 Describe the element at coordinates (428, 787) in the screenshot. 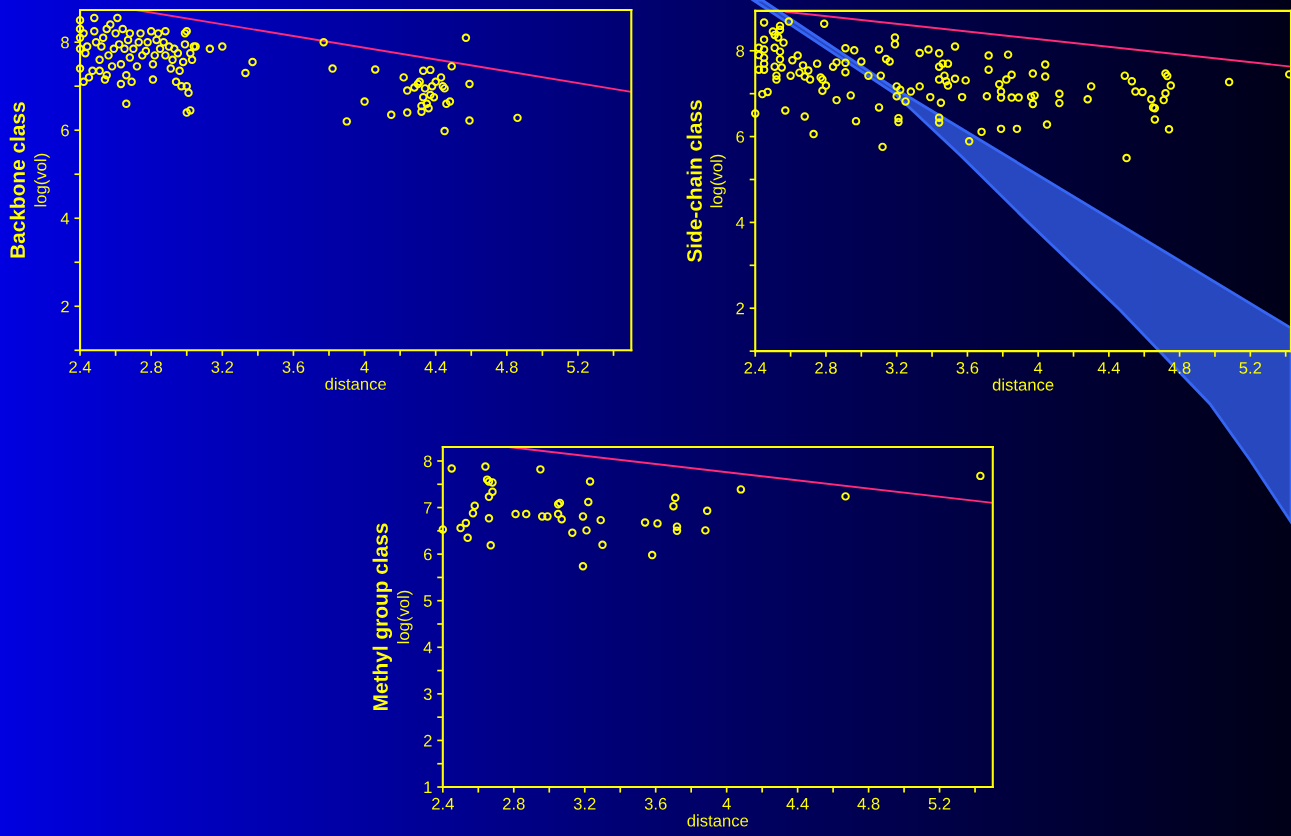

I see `y-tick-label: 1` at that location.